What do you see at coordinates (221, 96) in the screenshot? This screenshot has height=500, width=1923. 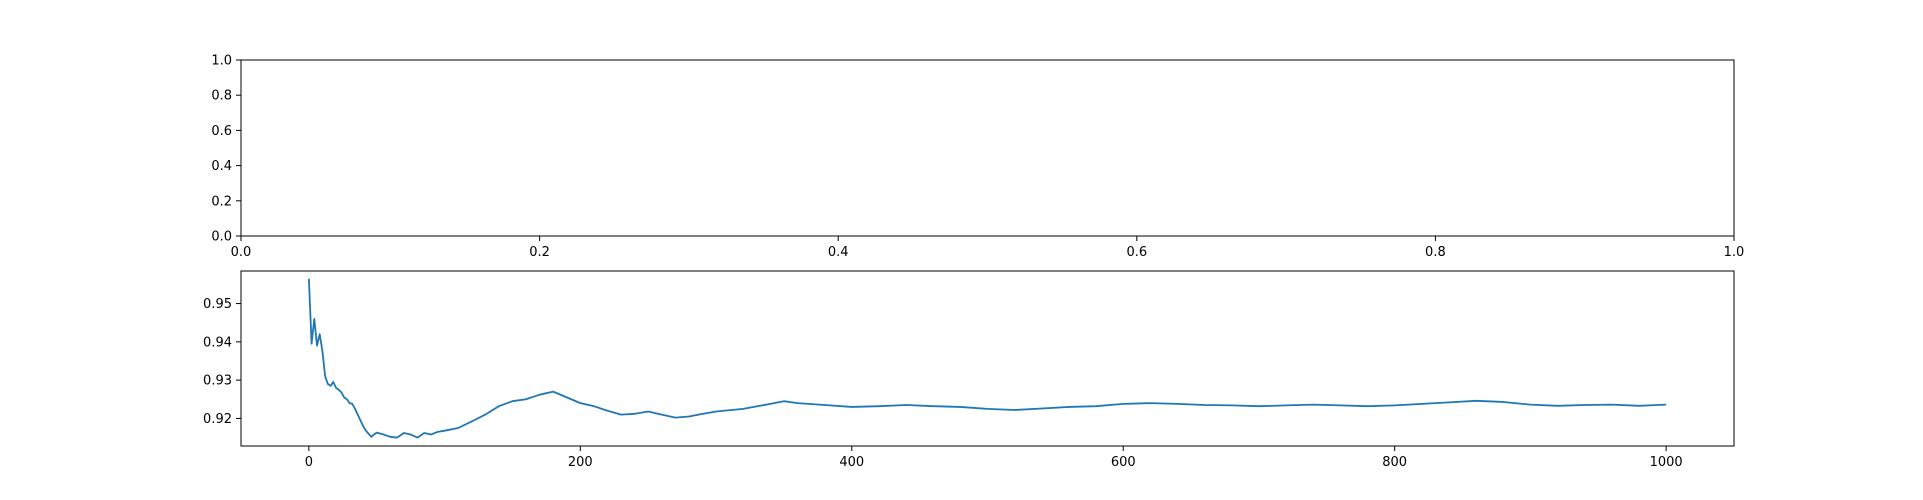 I see `y-tick-label: 0.8` at bounding box center [221, 96].